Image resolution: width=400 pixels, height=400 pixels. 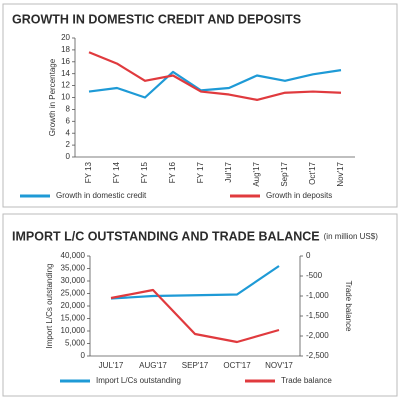 I want to click on x-tick-label: FY 15, so click(x=144, y=172).